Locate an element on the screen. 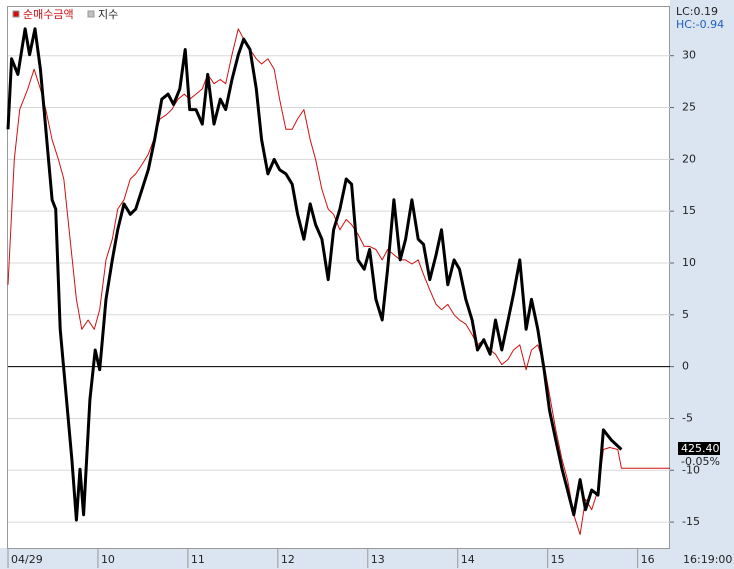 The width and height of the screenshot is (734, 569). y-tick-label: 15 is located at coordinates (689, 210).